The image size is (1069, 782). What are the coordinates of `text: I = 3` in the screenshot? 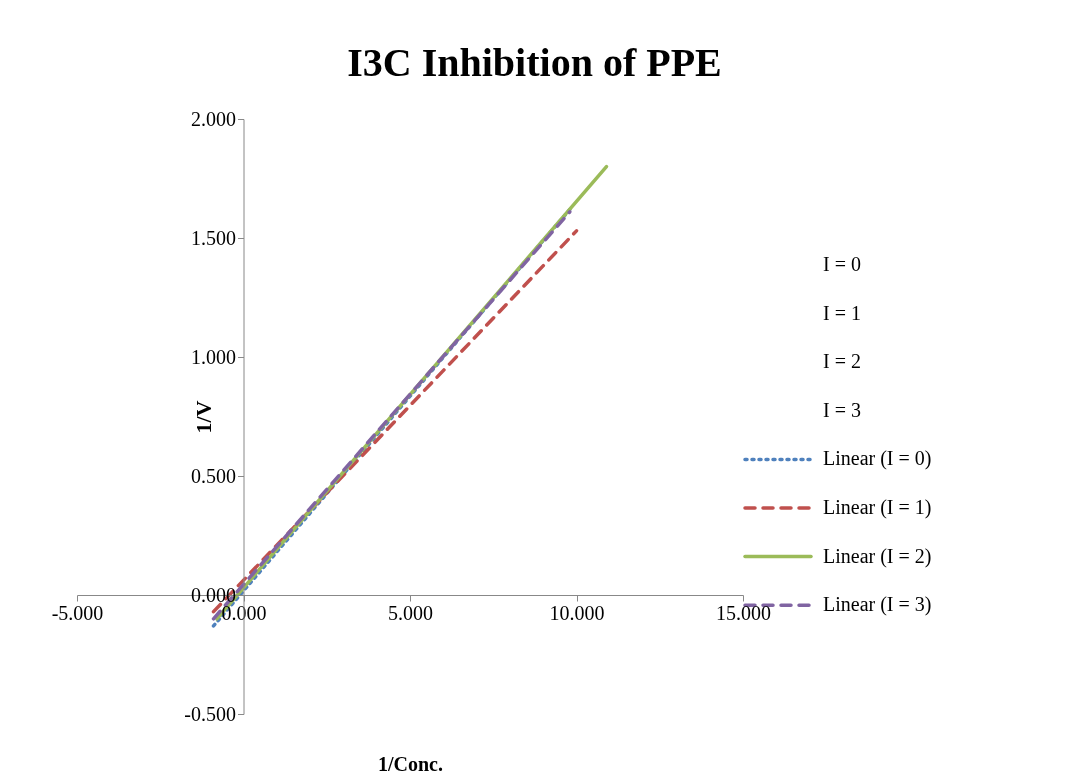 It's located at (842, 409).